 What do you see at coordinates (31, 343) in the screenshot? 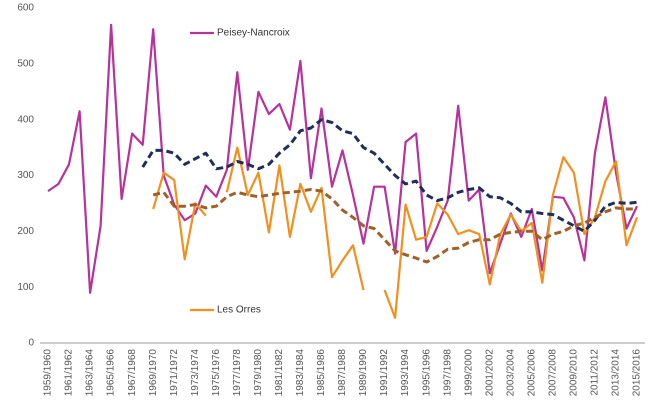
I see `y-tick-label: 0` at bounding box center [31, 343].